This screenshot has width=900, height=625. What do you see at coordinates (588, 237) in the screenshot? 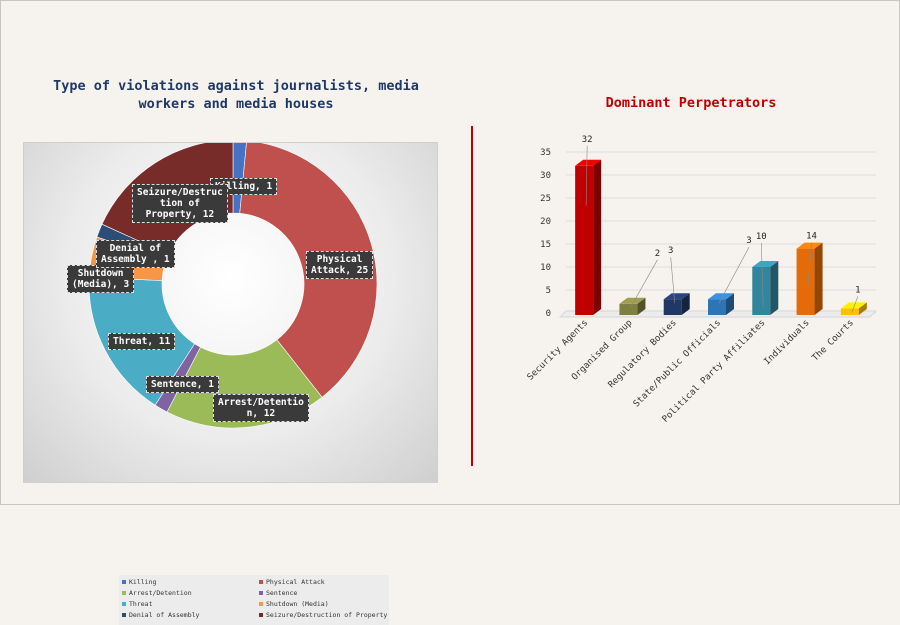
I see `bar-security-agents` at bounding box center [588, 237].